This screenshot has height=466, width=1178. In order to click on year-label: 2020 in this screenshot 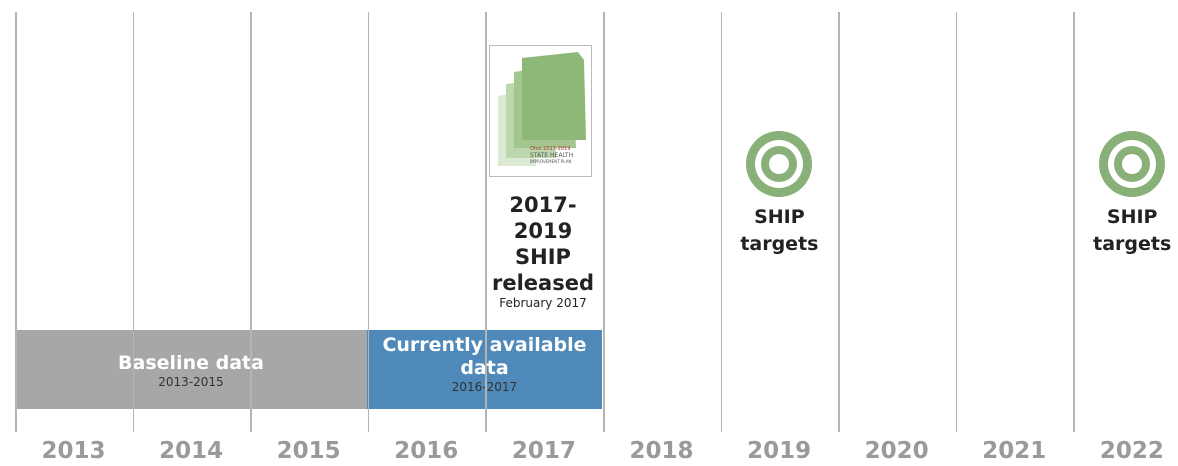, I will do `click(896, 451)`.